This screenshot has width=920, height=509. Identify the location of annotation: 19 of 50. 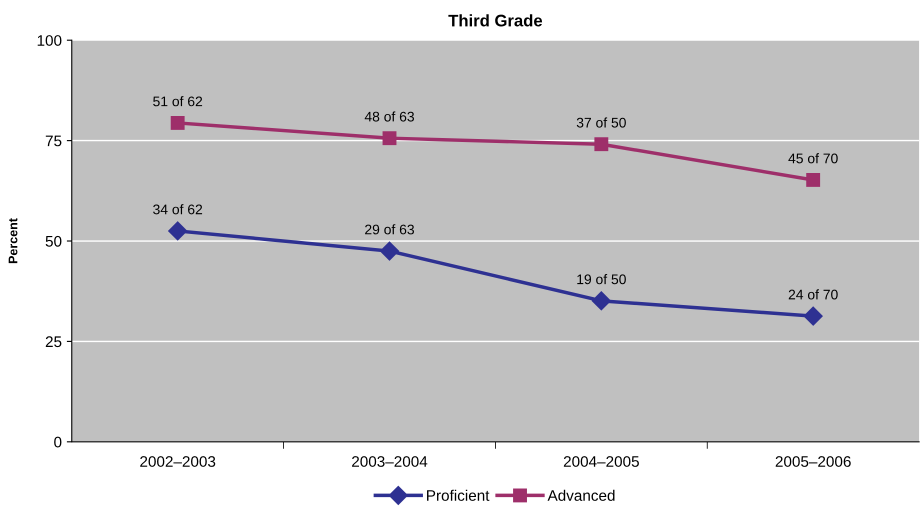
(601, 279).